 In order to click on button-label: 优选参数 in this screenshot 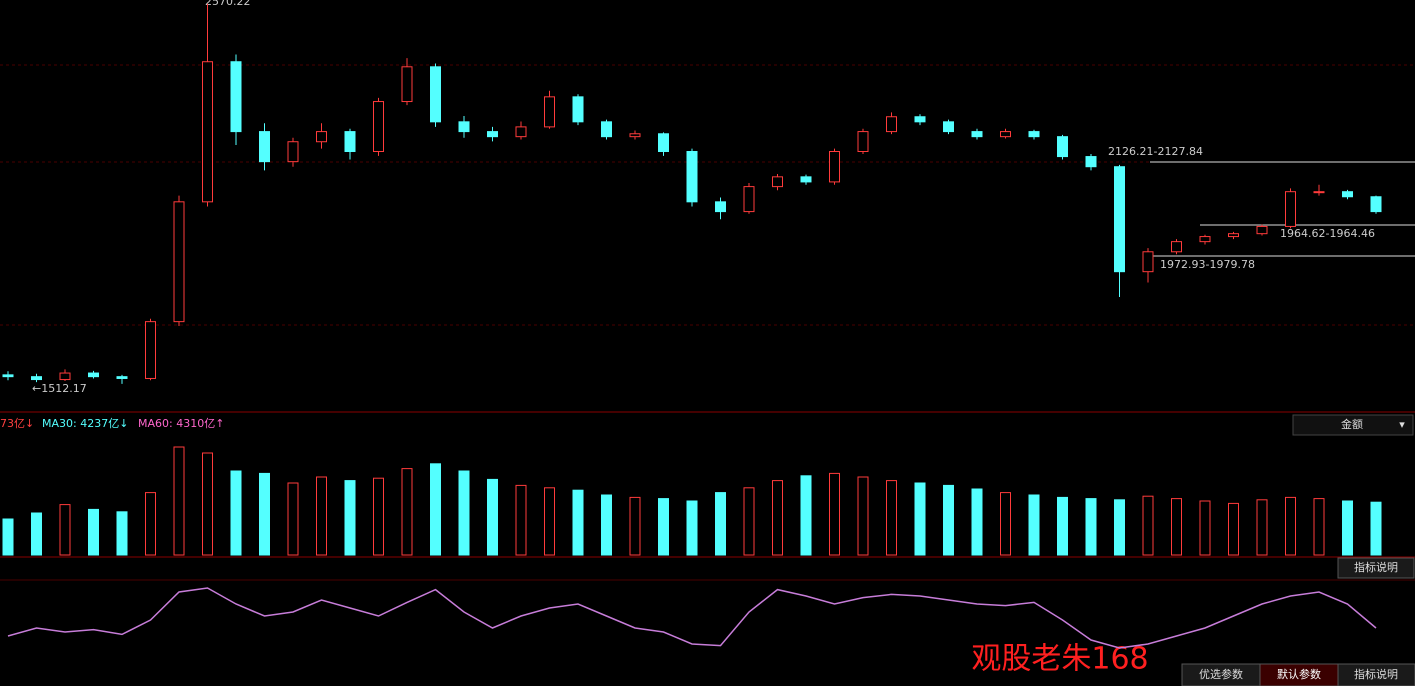, I will do `click(1221, 674)`.